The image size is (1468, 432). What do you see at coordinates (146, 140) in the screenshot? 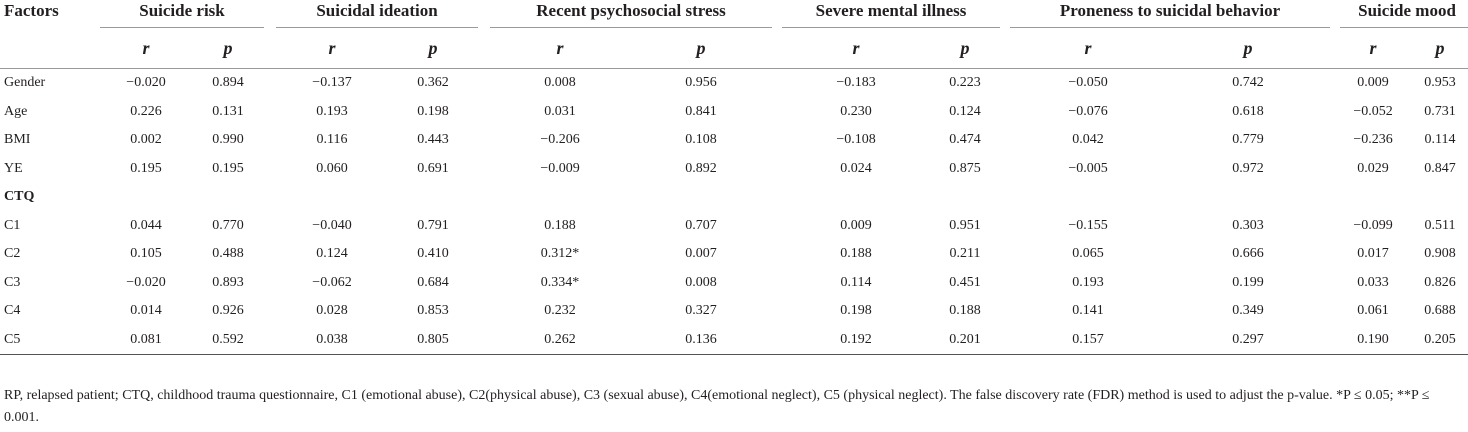
I see `r-value-cell: 0.002` at bounding box center [146, 140].